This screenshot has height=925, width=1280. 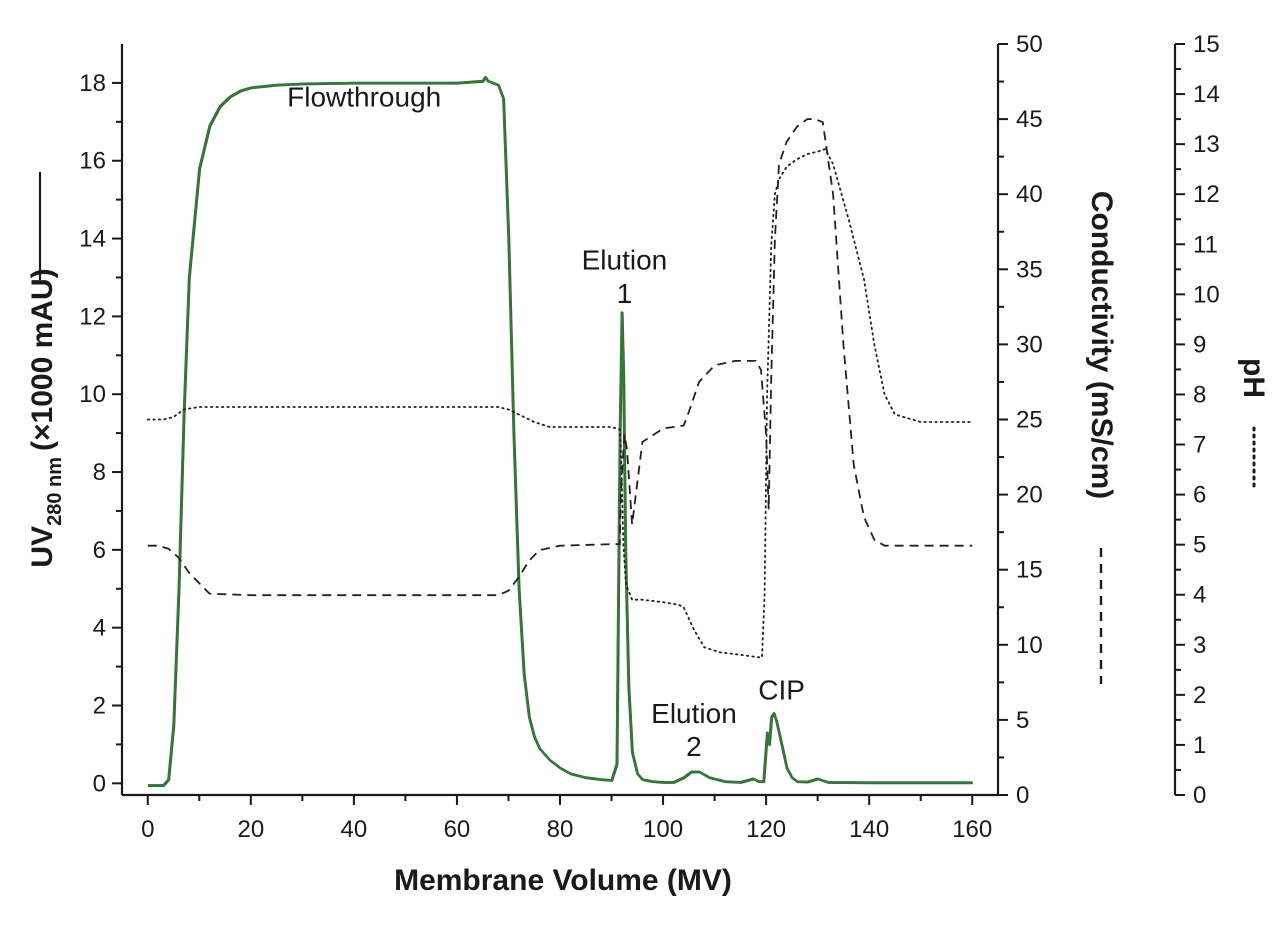 What do you see at coordinates (92, 316) in the screenshot?
I see `y-left-tick-label: 12` at bounding box center [92, 316].